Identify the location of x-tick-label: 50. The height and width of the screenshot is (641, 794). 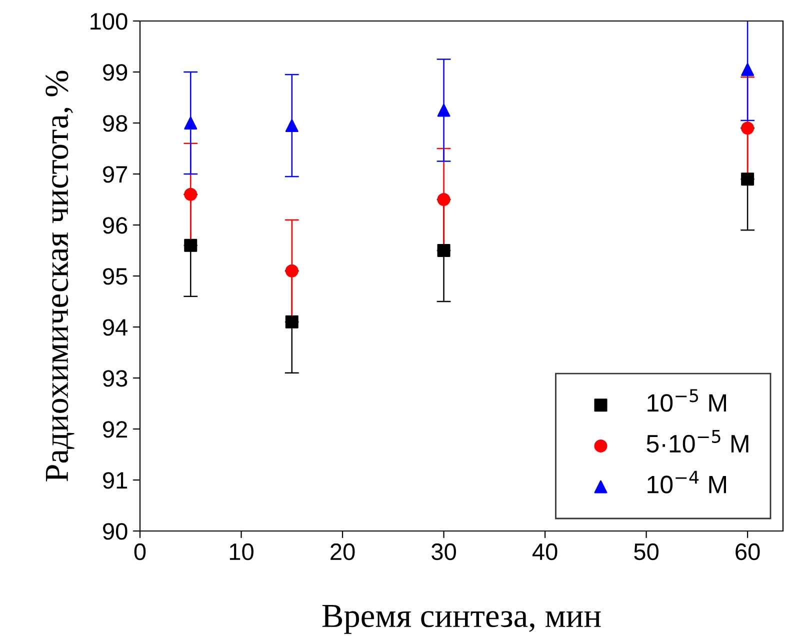
(646, 551).